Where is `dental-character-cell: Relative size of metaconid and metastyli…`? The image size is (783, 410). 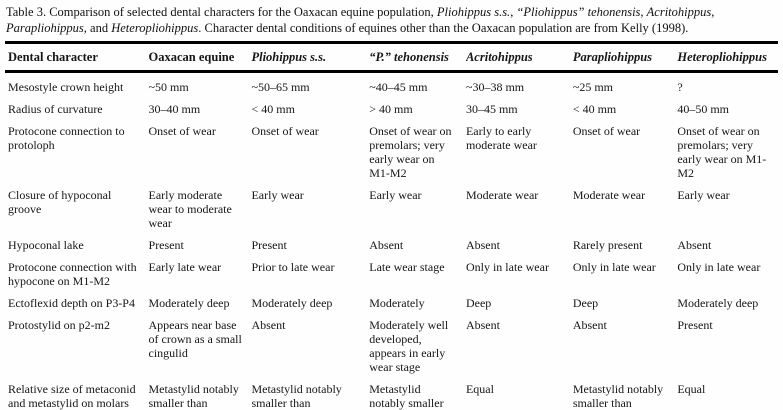
dental-character-cell: Relative size of metaconid and metastyli… is located at coordinates (72, 396).